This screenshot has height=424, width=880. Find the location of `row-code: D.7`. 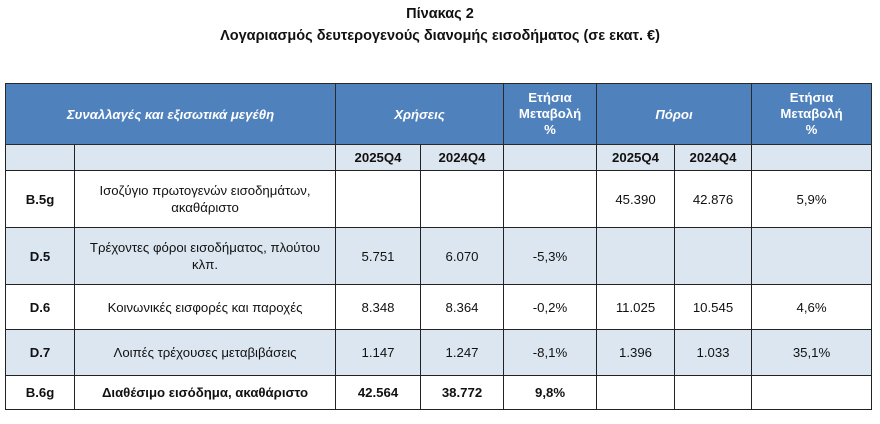

row-code: D.7 is located at coordinates (40, 352).